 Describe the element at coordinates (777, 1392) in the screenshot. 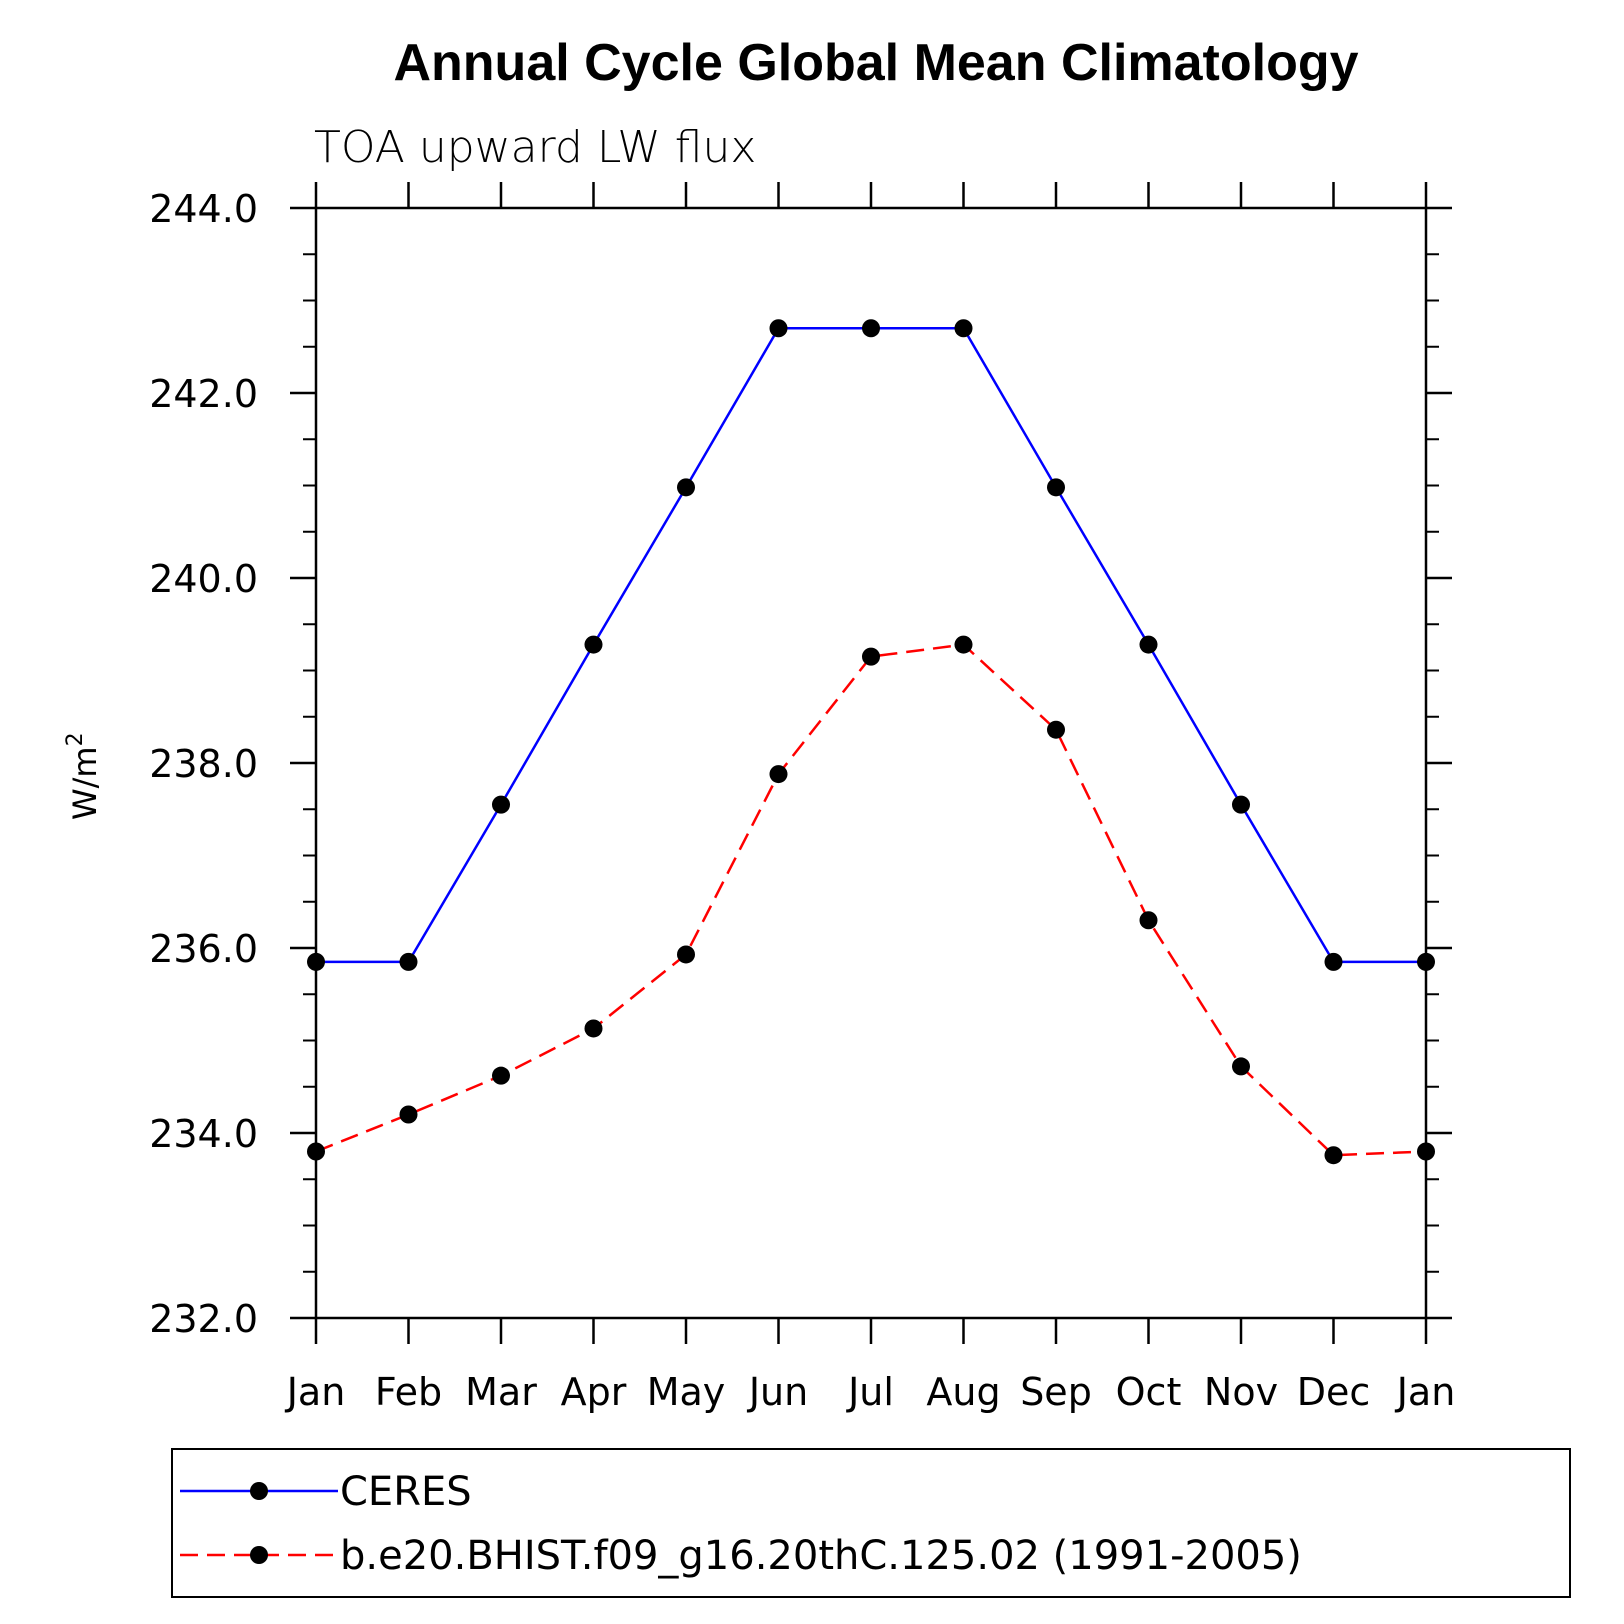

I see `x-tick-label: Jun` at that location.